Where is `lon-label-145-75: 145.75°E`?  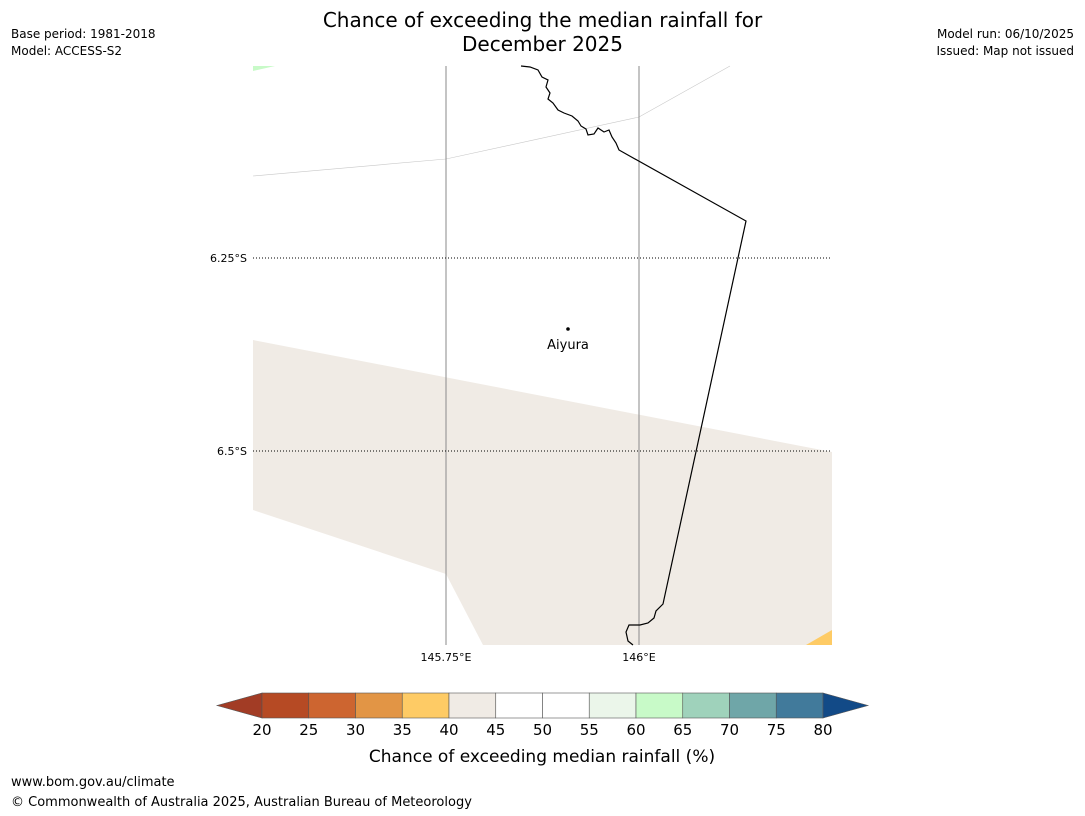 lon-label-145-75: 145.75°E is located at coordinates (446, 657).